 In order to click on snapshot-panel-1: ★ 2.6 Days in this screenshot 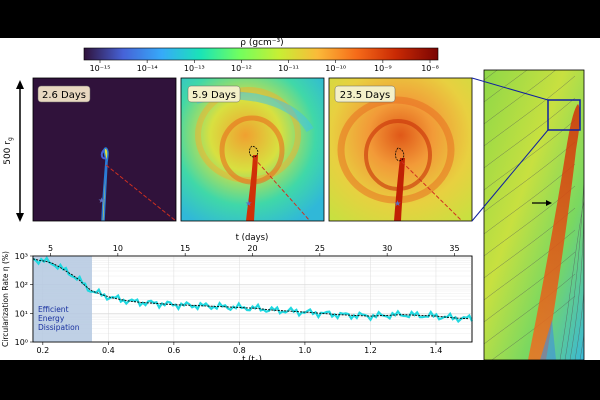, I will do `click(104, 149)`.